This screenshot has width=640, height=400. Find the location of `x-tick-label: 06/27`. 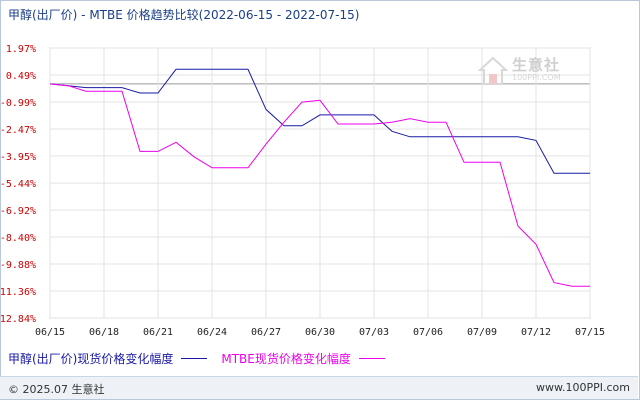

x-tick-label: 06/27 is located at coordinates (266, 332).